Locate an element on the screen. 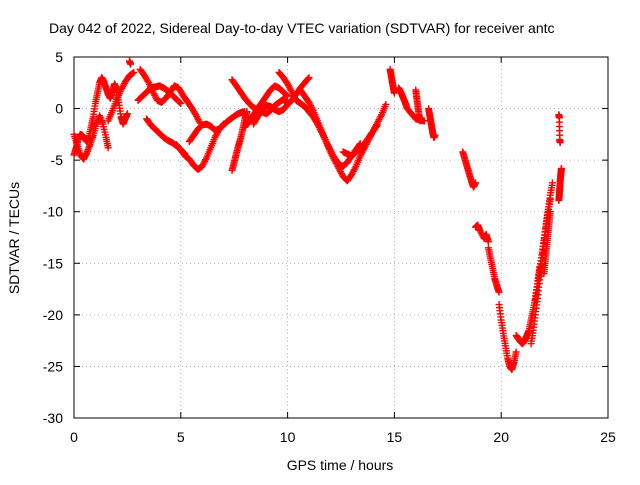 This screenshot has height=485, width=640. series-track-o is located at coordinates (343, 135).